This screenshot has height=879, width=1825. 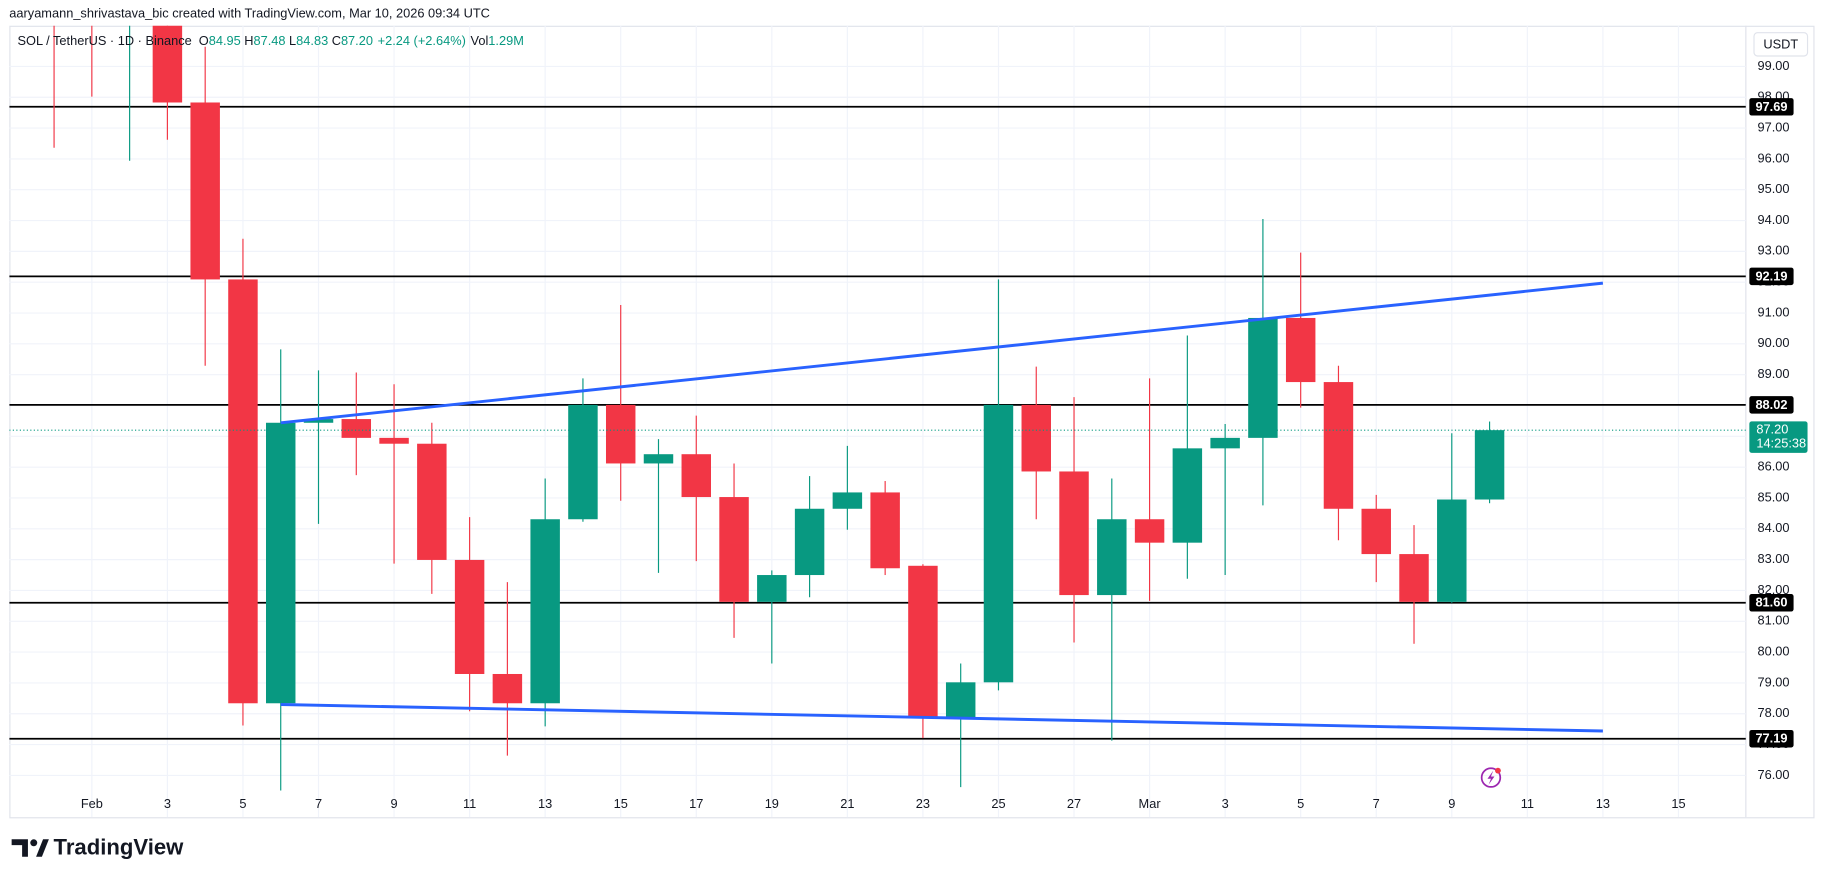 I want to click on x-tick-label: 19, so click(x=772, y=803).